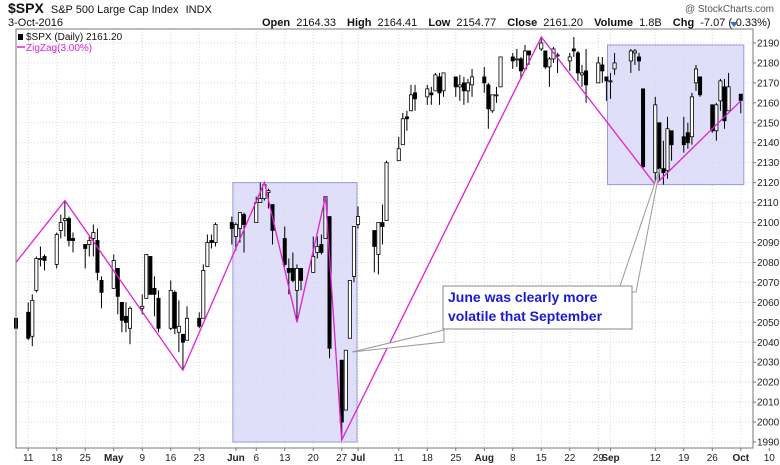 This screenshot has width=780, height=465. Describe the element at coordinates (734, 24) in the screenshot. I see `chevron-down-icon` at that location.